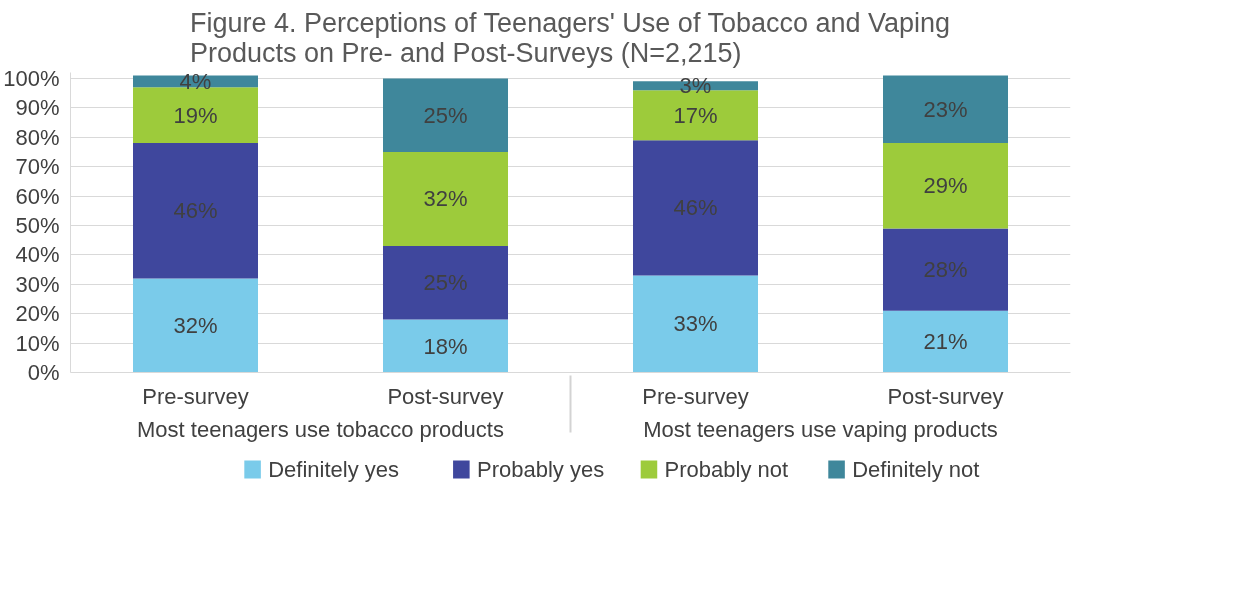 Image resolution: width=1254 pixels, height=611 pixels. I want to click on data-label: 18%, so click(445, 346).